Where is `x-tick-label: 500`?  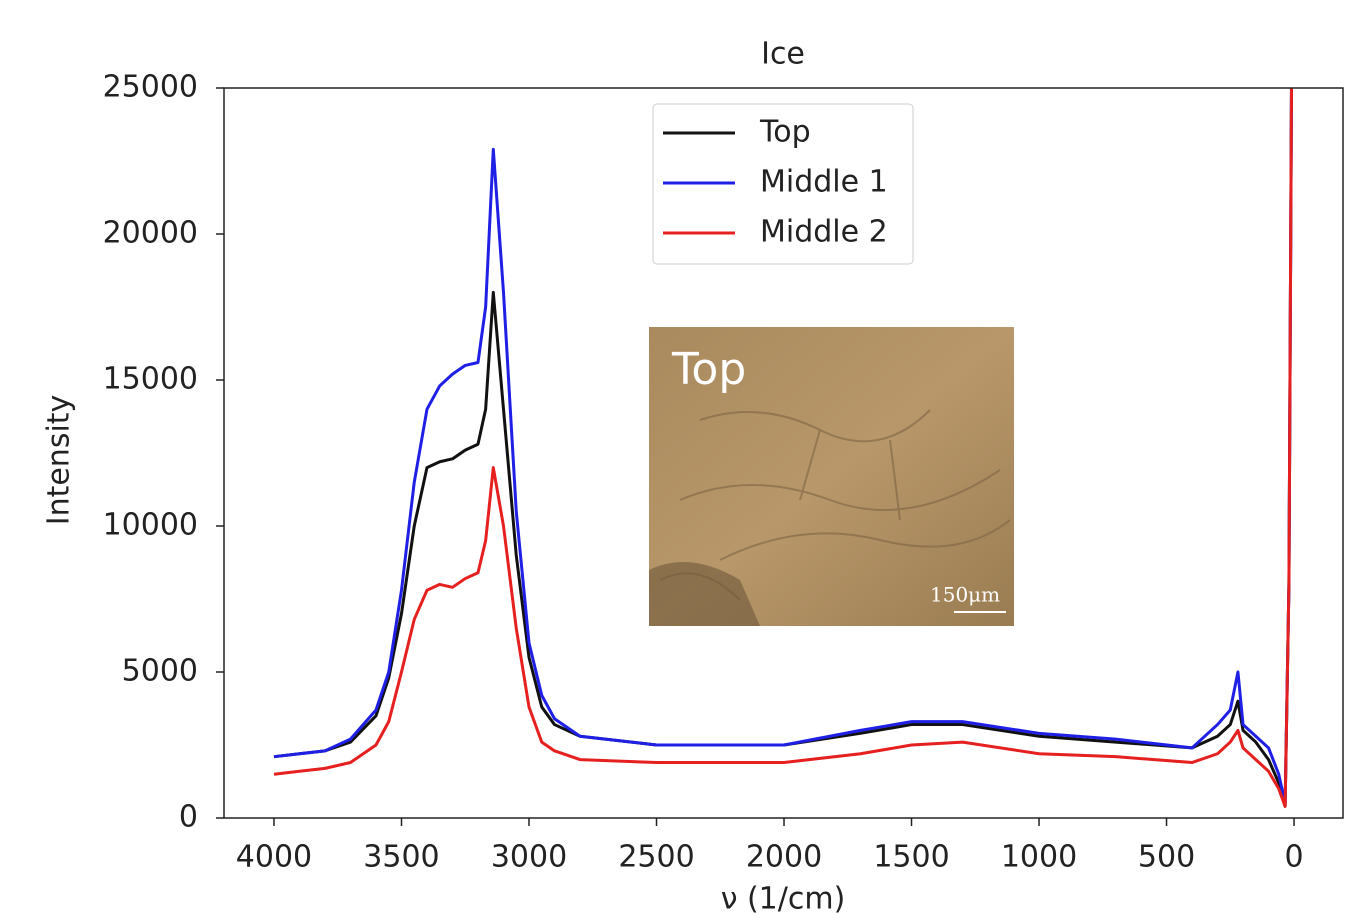 x-tick-label: 500 is located at coordinates (1166, 857).